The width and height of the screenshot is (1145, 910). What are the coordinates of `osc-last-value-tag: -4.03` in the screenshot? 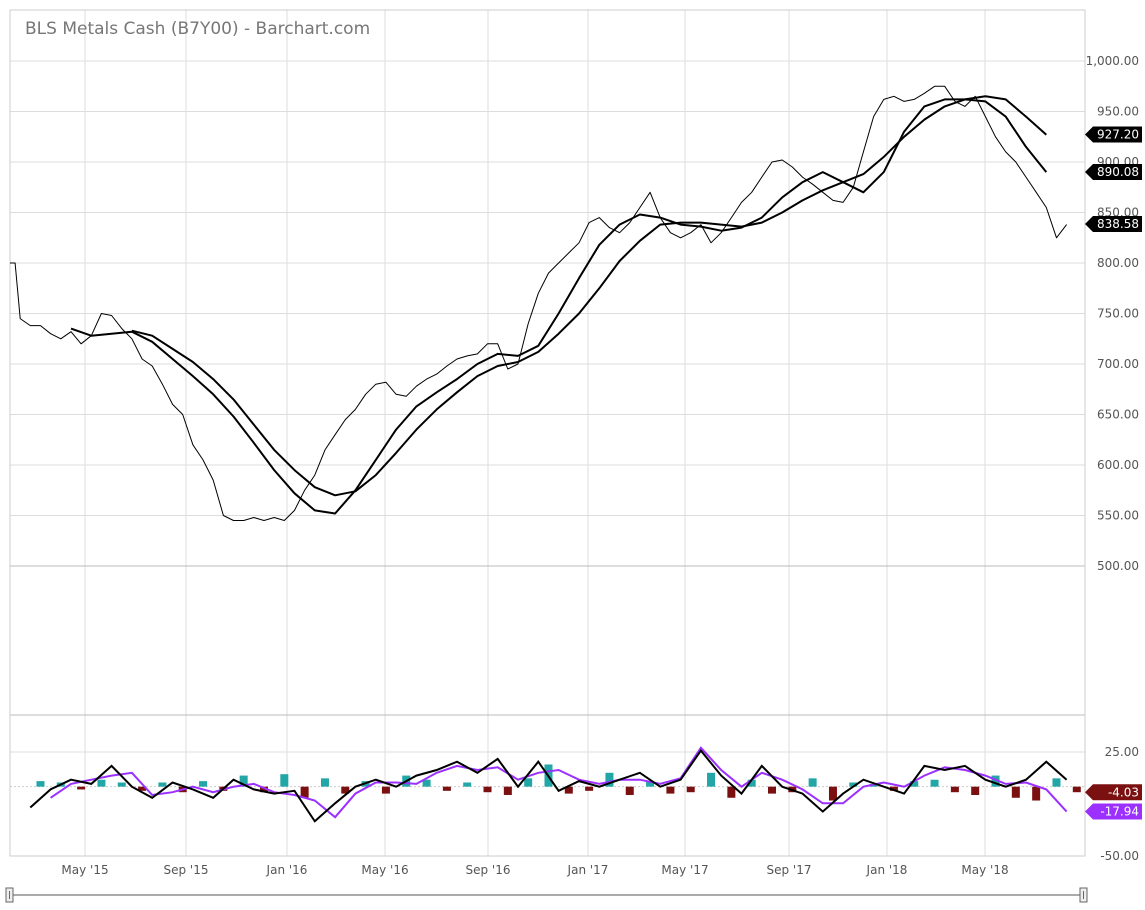 It's located at (1113, 792).